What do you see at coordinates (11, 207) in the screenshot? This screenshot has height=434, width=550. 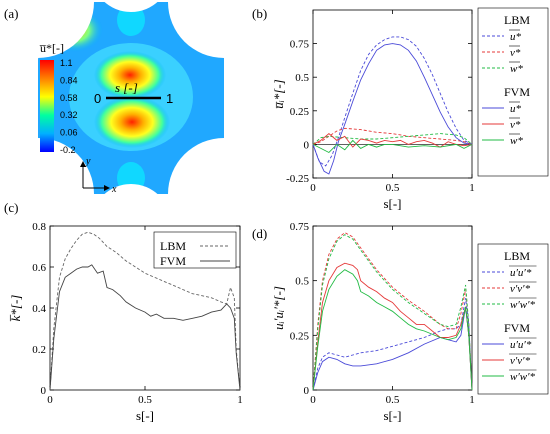 I see `panel-label-c: (c)` at bounding box center [11, 207].